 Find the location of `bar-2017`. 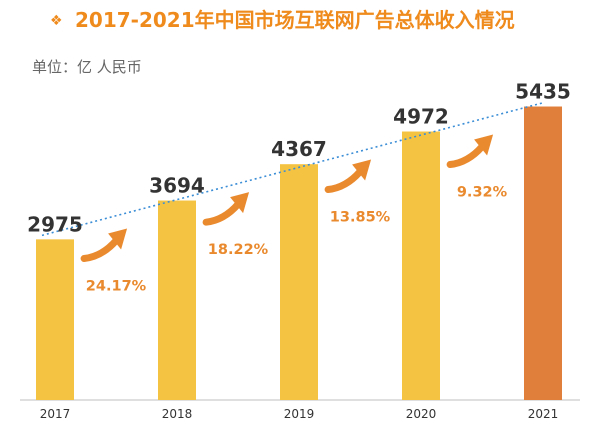

bar-2017 is located at coordinates (55, 319).